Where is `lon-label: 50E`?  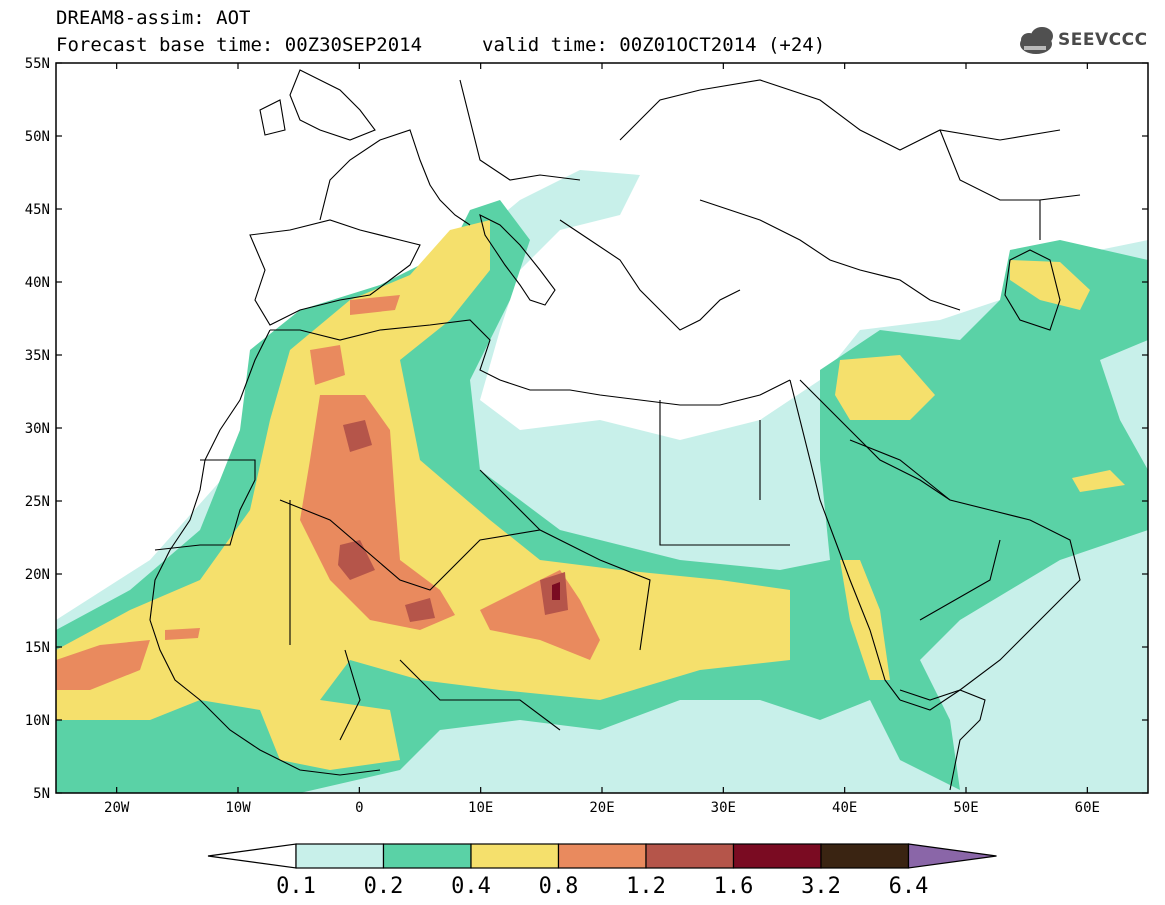 lon-label: 50E is located at coordinates (965, 808).